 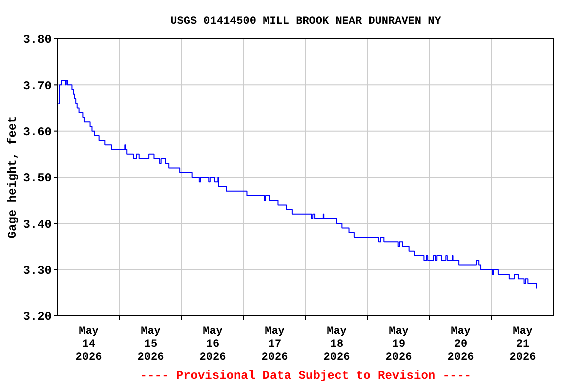 I want to click on x-tick-label: May 15 2026, so click(x=151, y=345).